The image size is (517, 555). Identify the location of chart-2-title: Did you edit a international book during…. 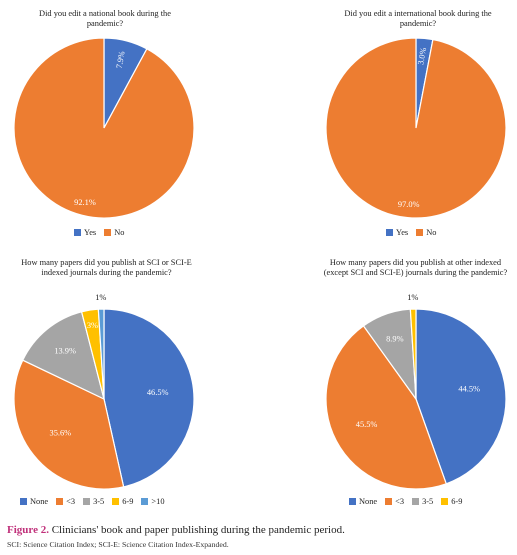
(418, 18).